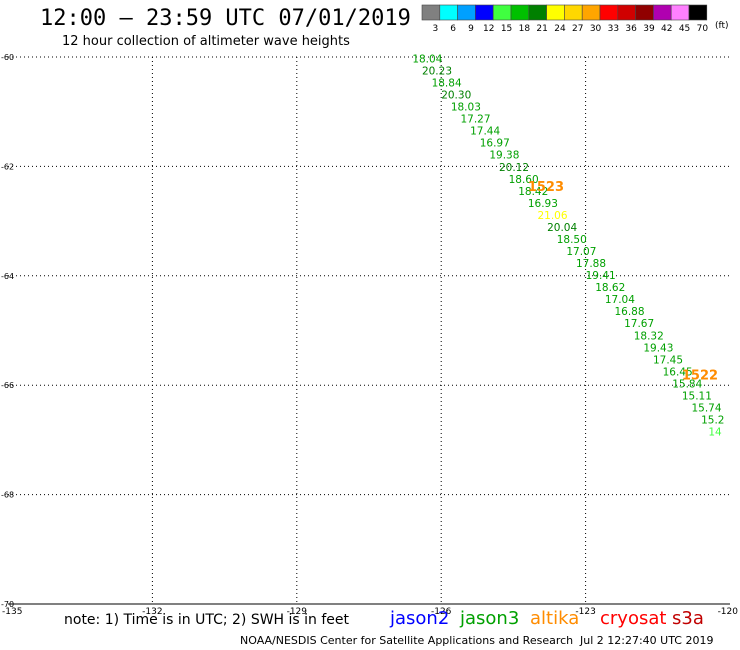  I want to click on wave-height-value: 20.04, so click(562, 228).